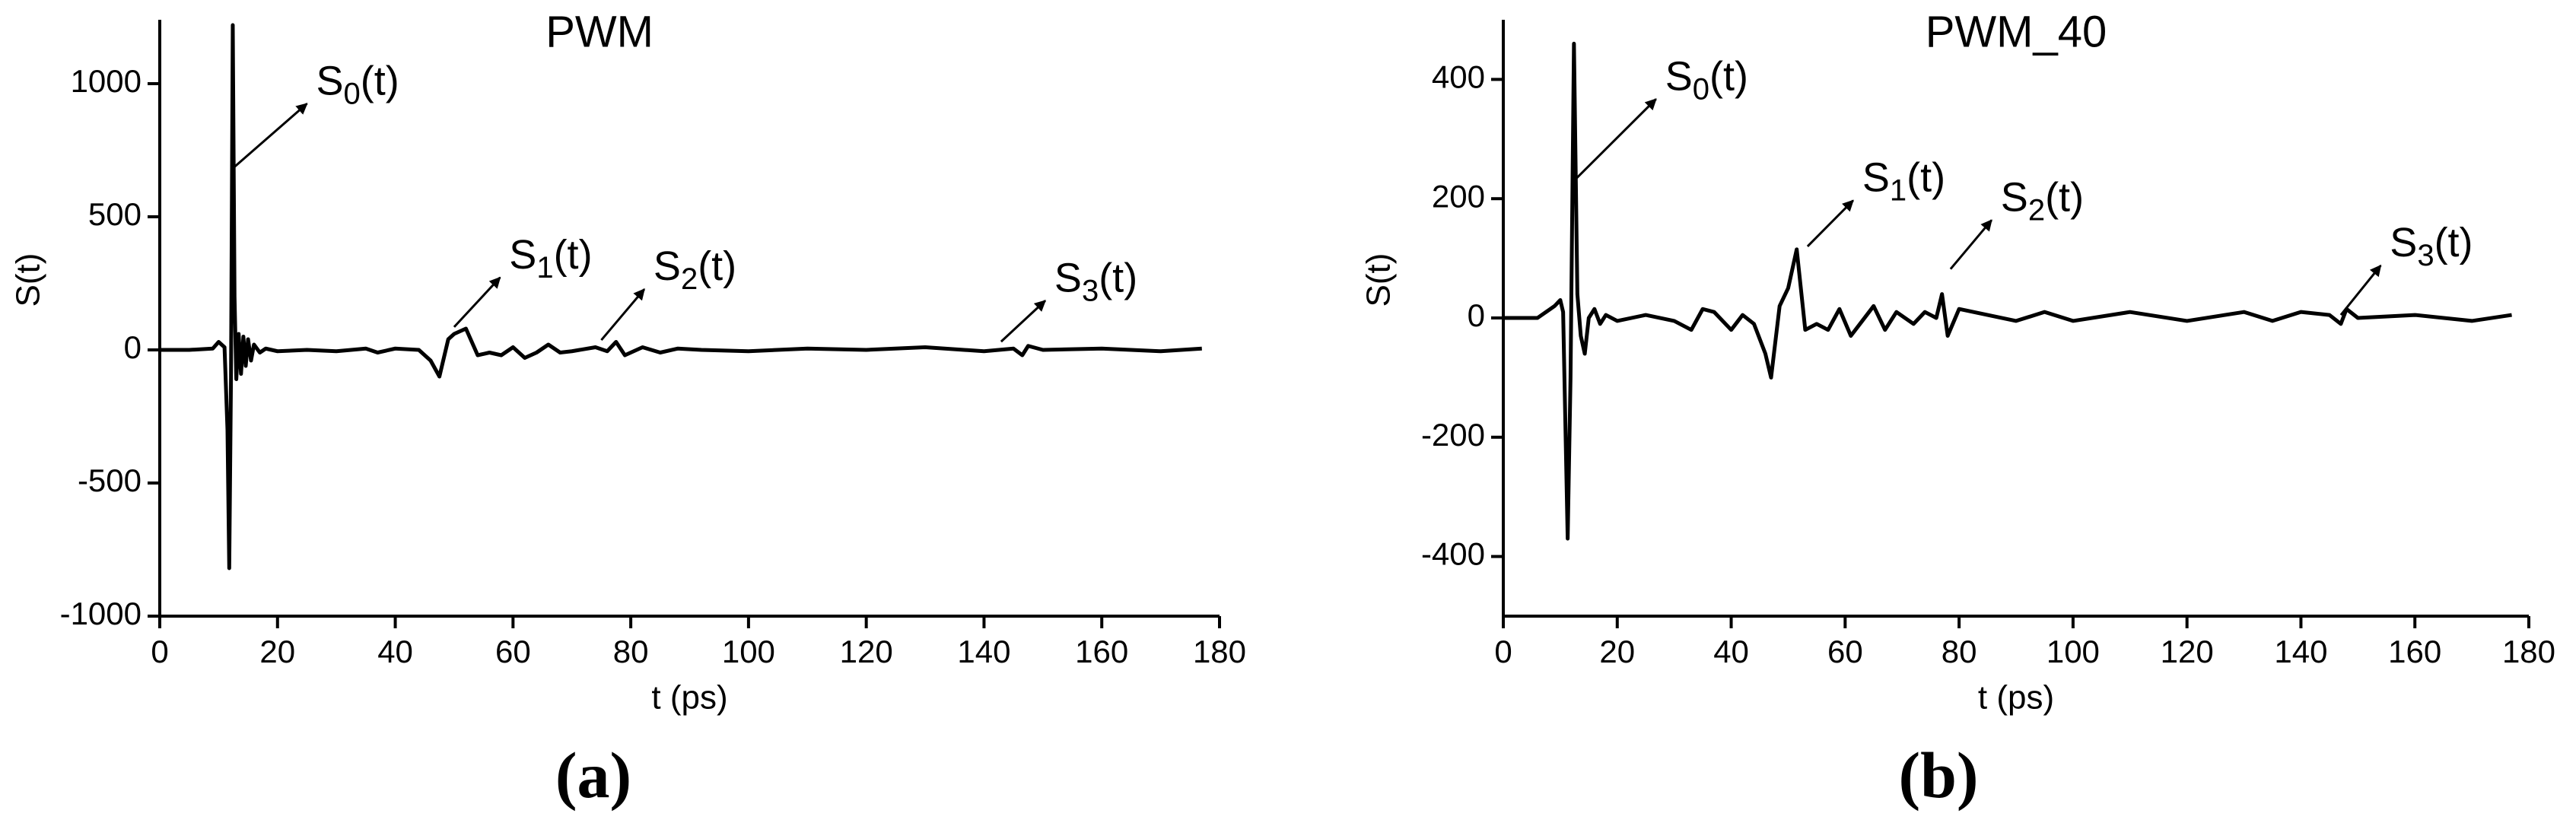 This screenshot has height=839, width=2576. Describe the element at coordinates (599, 31) in the screenshot. I see `chart-title: PWM` at that location.